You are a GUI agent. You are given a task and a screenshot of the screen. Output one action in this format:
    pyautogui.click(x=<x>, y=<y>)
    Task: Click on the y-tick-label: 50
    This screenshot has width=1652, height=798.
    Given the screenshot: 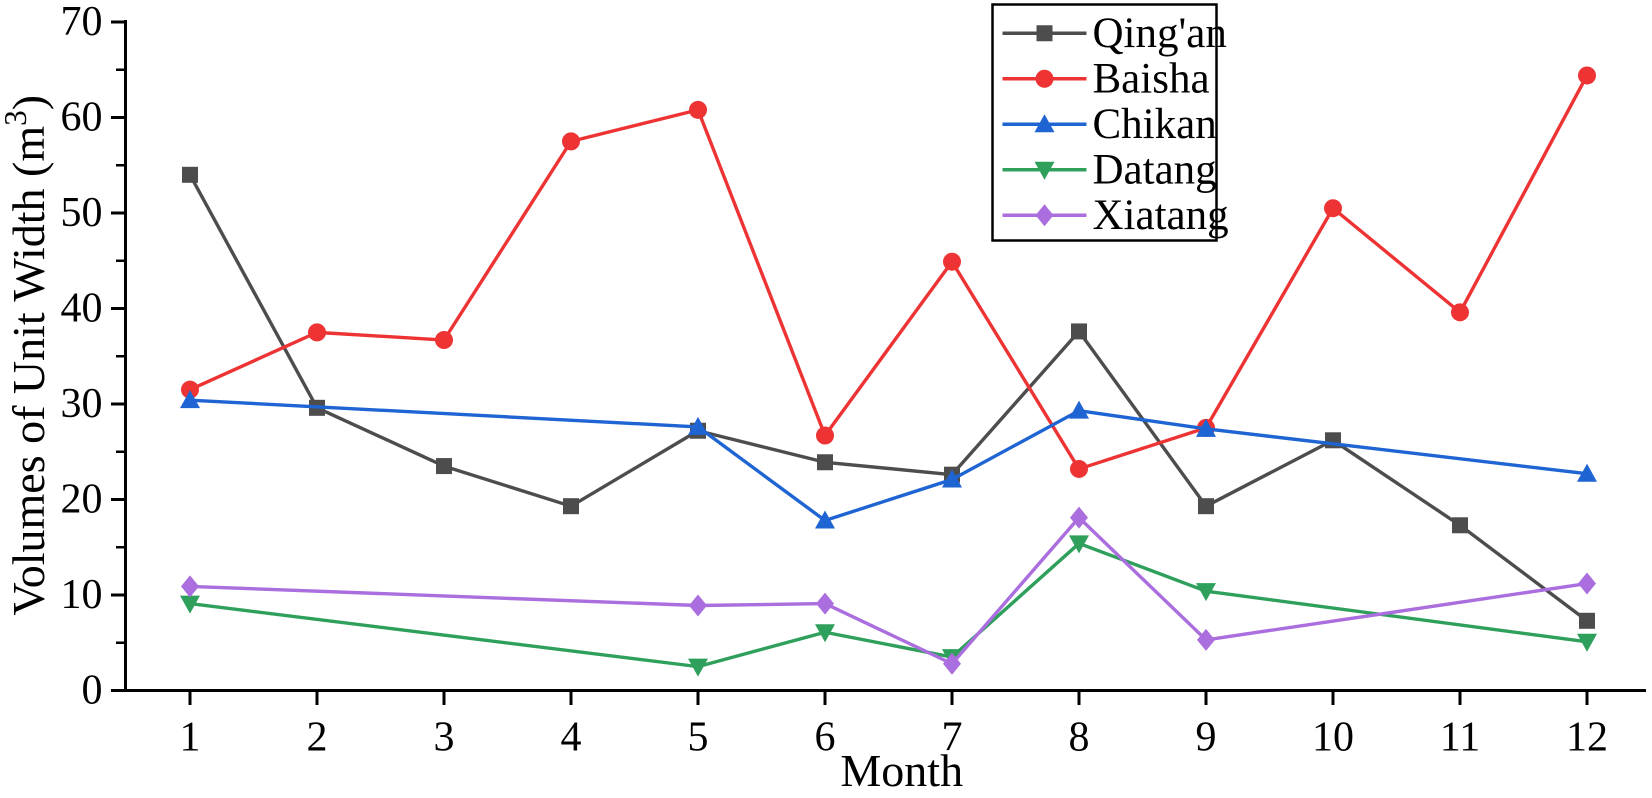 What is the action you would take?
    pyautogui.click(x=82, y=213)
    